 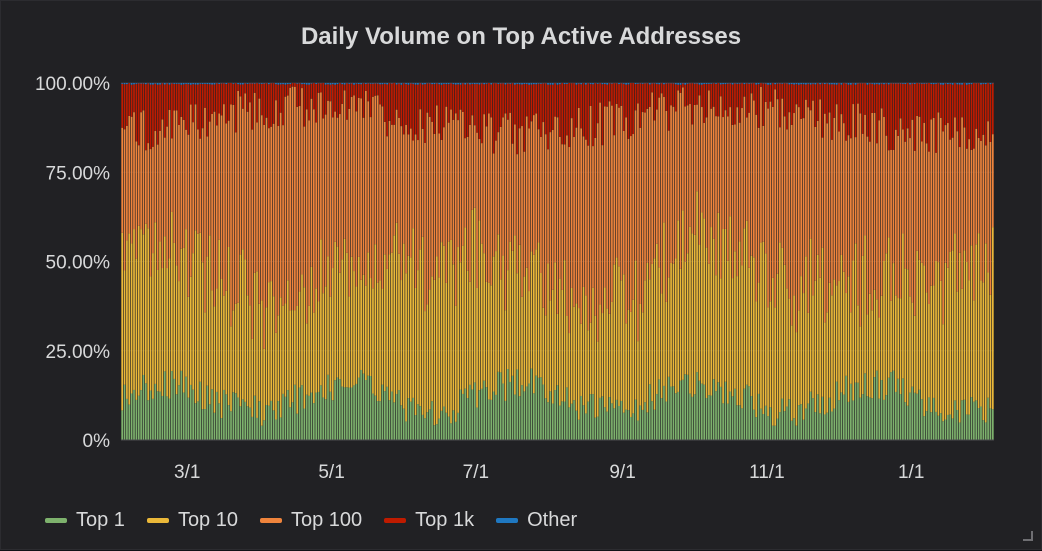 I want to click on legend-item-top-10: Top 10, so click(x=192, y=520).